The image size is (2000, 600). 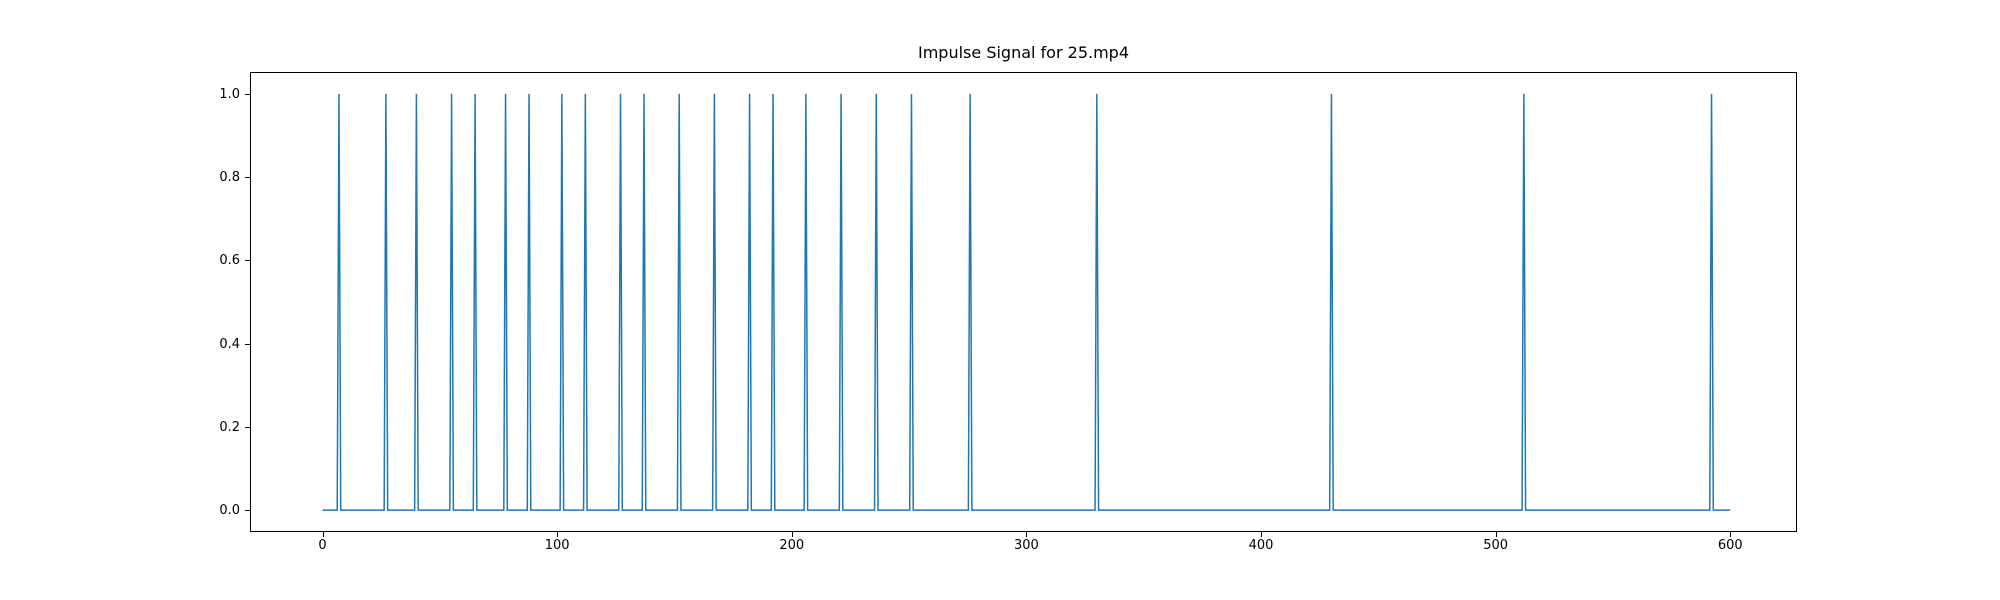 What do you see at coordinates (229, 427) in the screenshot?
I see `y-tick-label: 0.2` at bounding box center [229, 427].